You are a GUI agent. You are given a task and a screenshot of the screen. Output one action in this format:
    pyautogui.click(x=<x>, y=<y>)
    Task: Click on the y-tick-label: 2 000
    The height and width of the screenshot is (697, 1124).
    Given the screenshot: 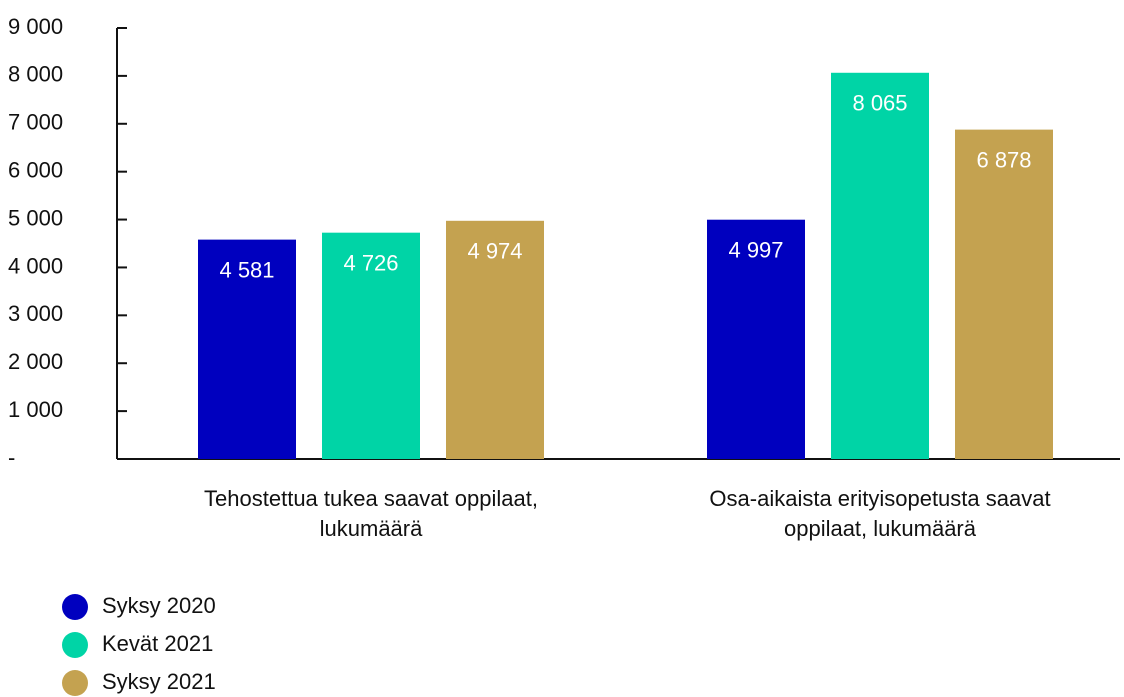 What is the action you would take?
    pyautogui.click(x=35, y=361)
    